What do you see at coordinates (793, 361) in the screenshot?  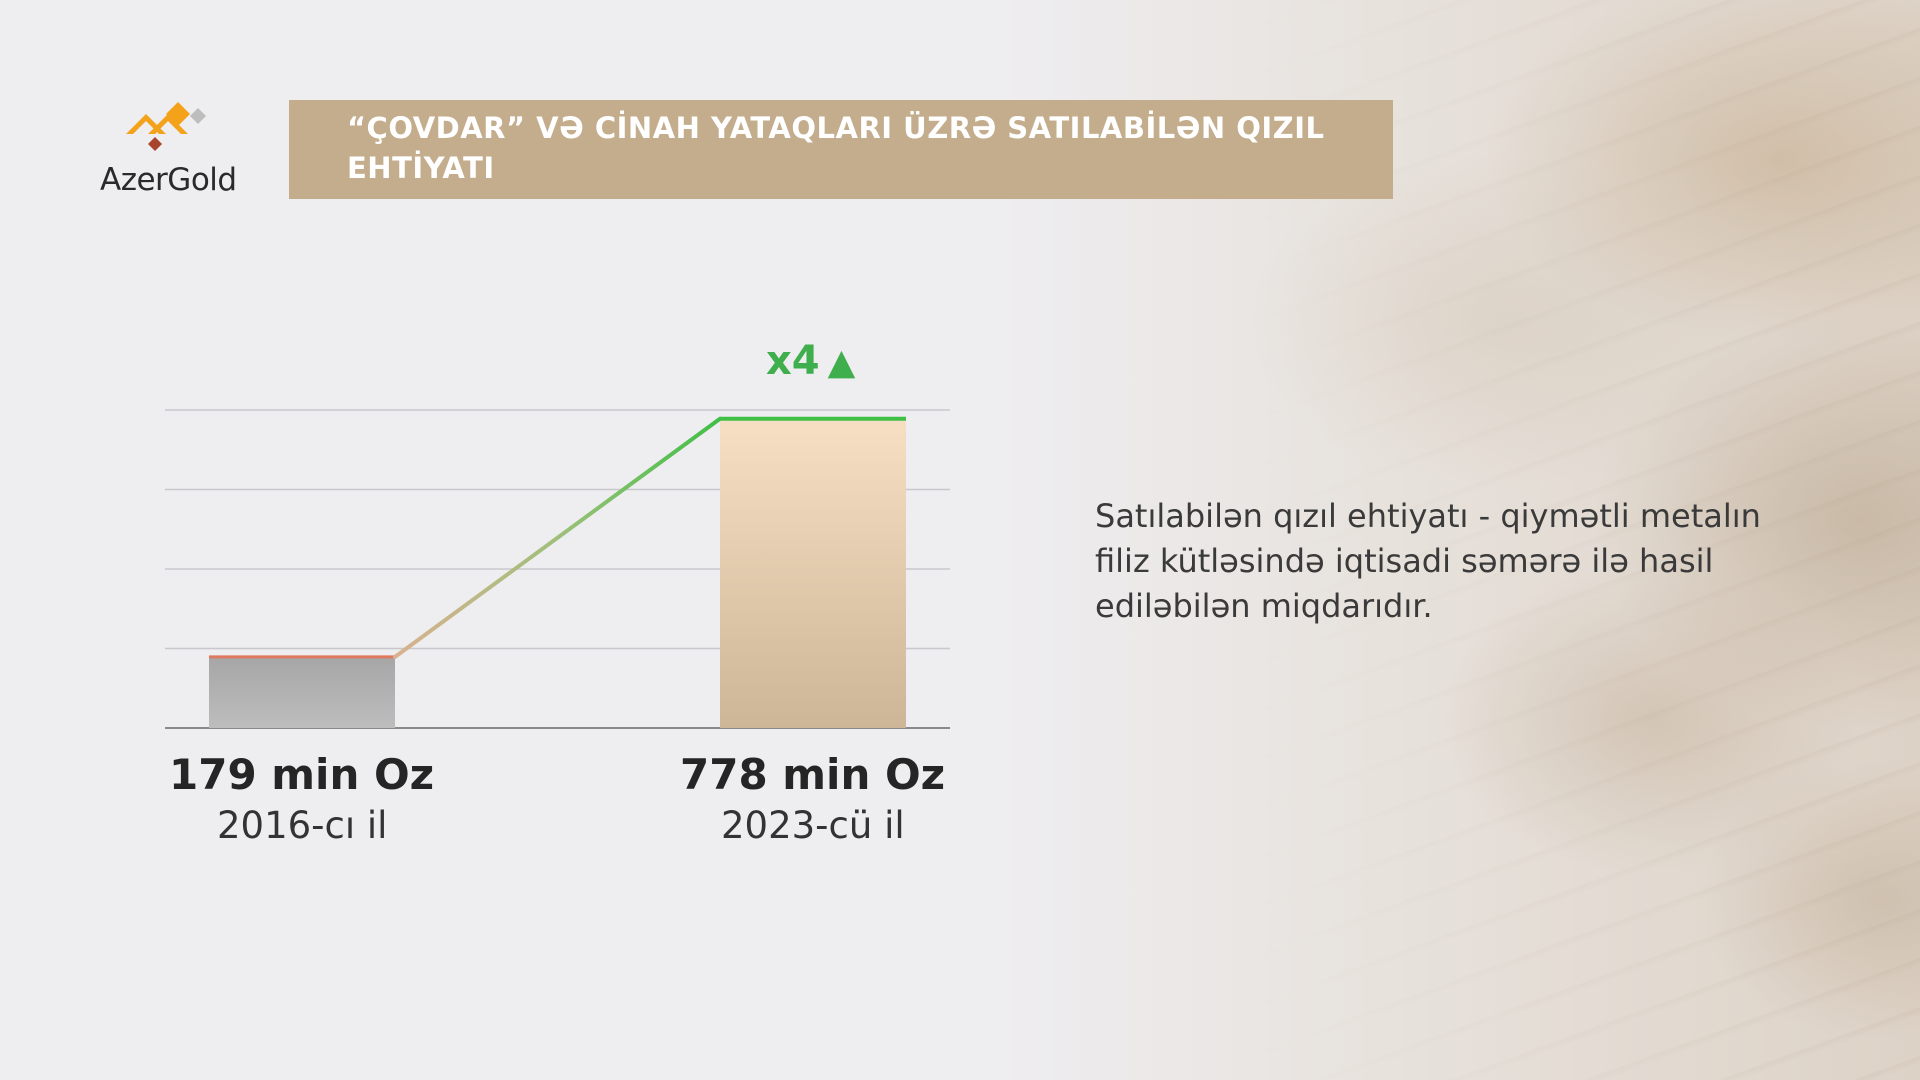 I see `growth-multiplier-text: x4` at bounding box center [793, 361].